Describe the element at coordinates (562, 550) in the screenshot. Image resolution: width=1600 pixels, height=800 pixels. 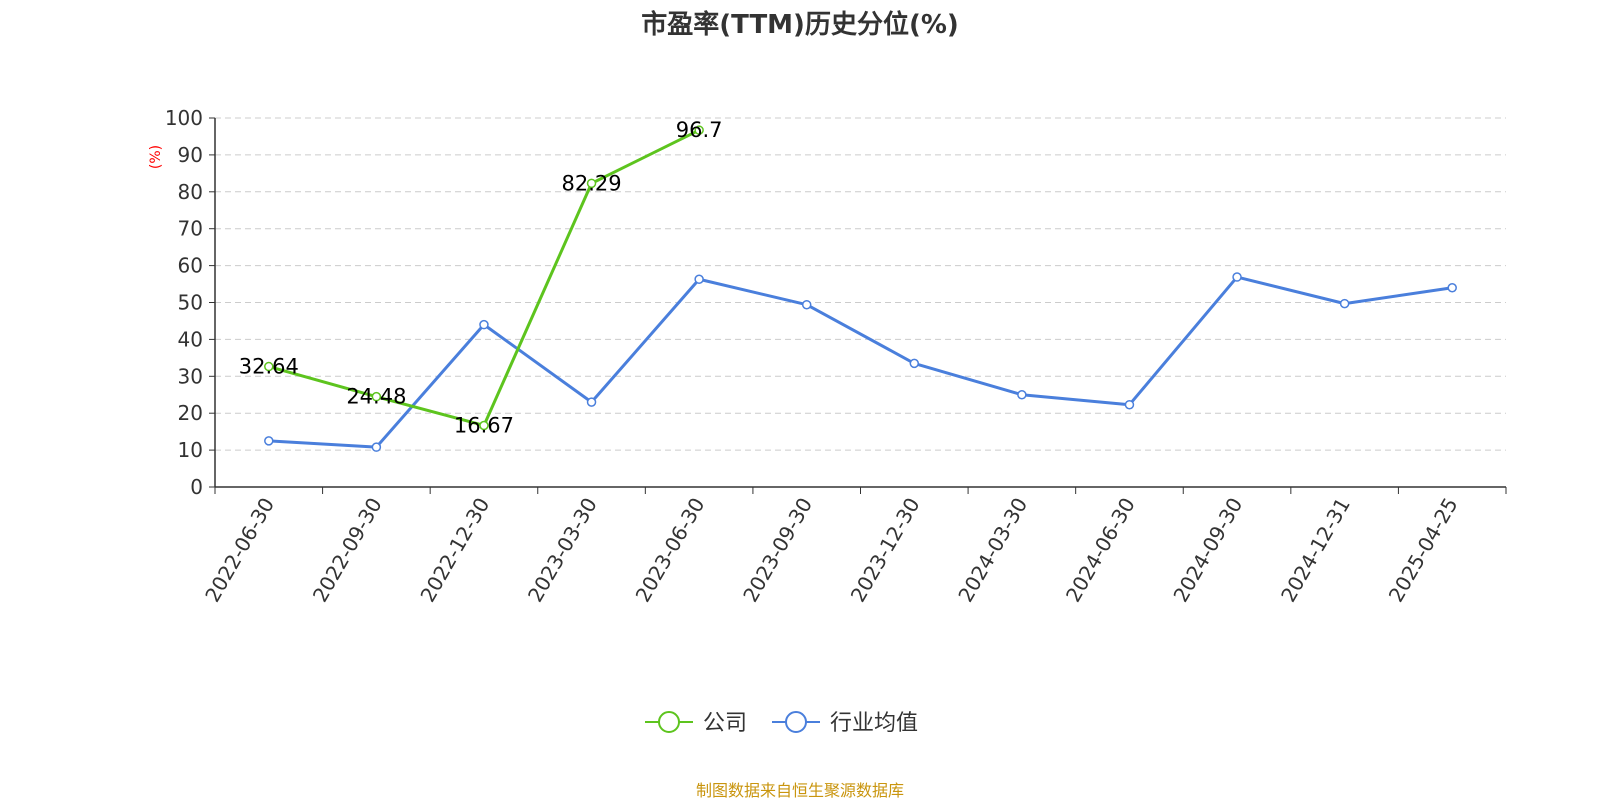
I see `x-tick-label: 2023-03-30` at that location.